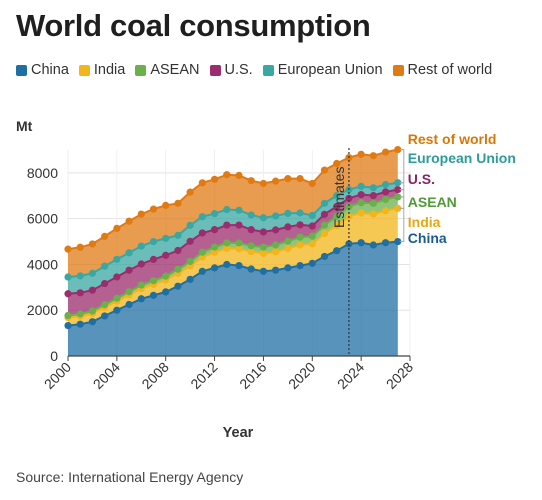 The width and height of the screenshot is (542, 500). Describe the element at coordinates (402, 225) in the screenshot. I see `bracket-india` at that location.